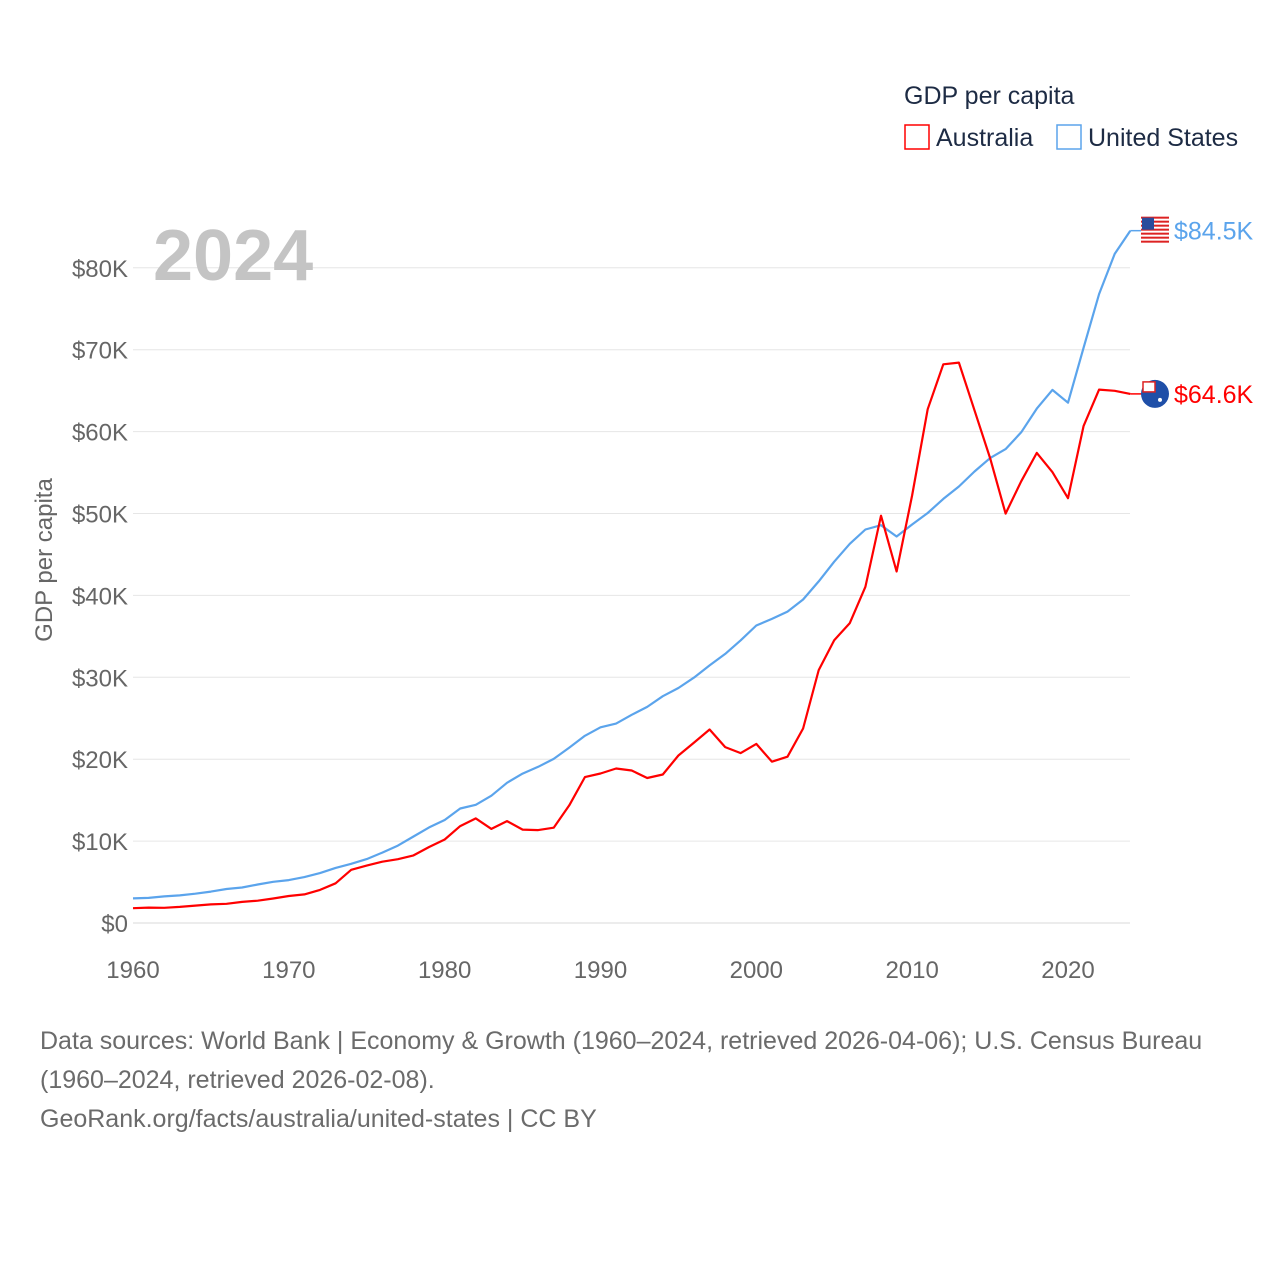  What do you see at coordinates (288, 970) in the screenshot?
I see `x-tick-label: 1970` at bounding box center [288, 970].